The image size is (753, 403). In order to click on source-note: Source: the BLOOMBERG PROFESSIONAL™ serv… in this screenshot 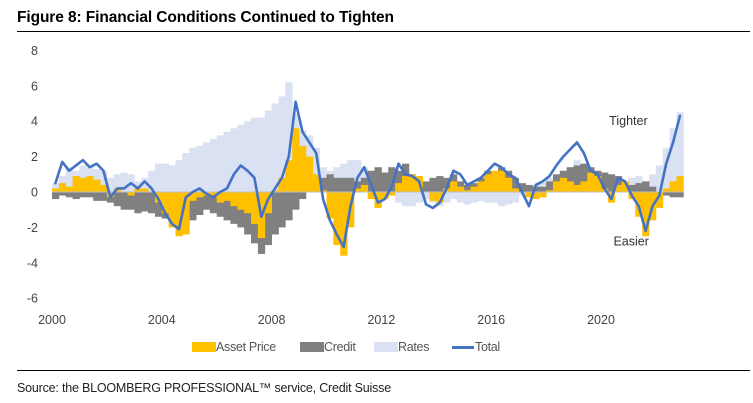, I will do `click(204, 388)`.